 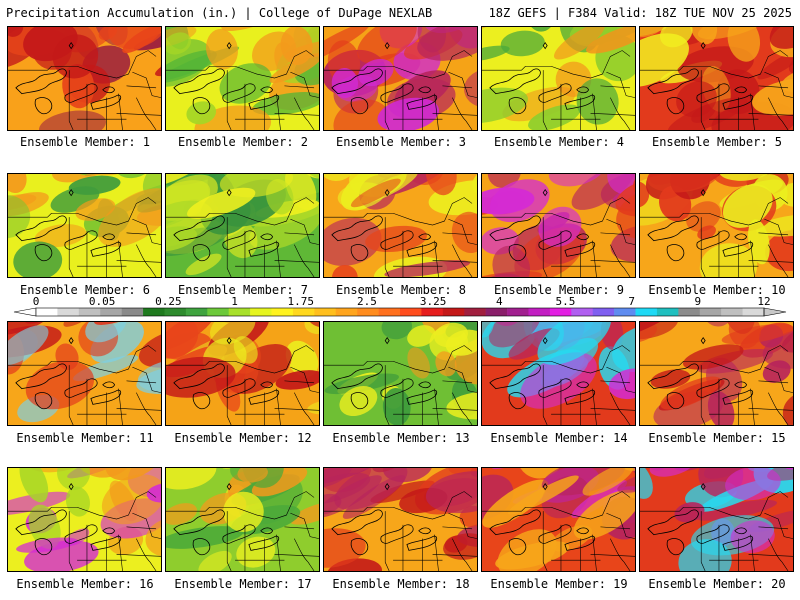 I want to click on ensemble-member-caption: Ensemble Member: 3, so click(x=401, y=142).